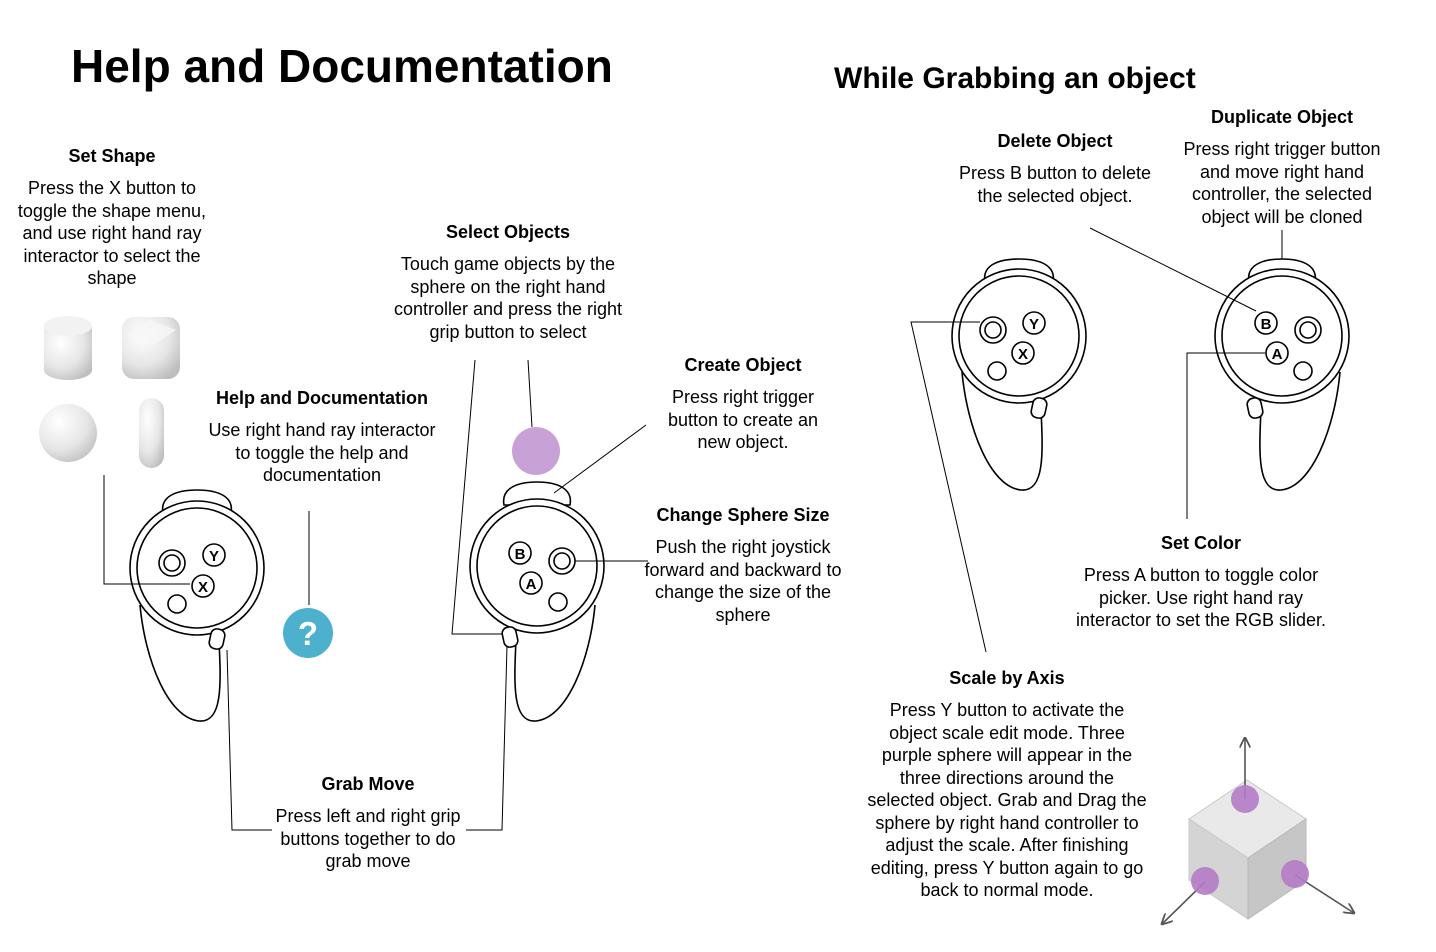  Describe the element at coordinates (214, 556) in the screenshot. I see `y-button-label: Y` at that location.